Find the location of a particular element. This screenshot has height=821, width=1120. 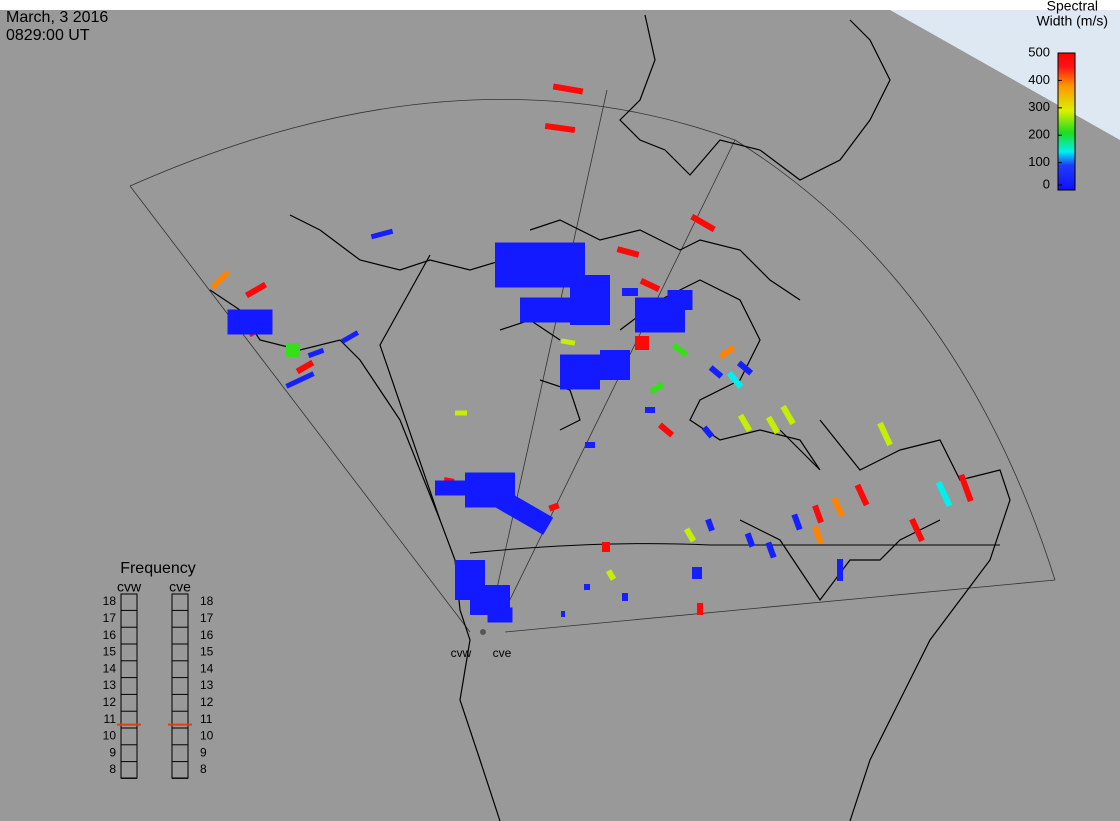

station-label: cve is located at coordinates (502, 653).